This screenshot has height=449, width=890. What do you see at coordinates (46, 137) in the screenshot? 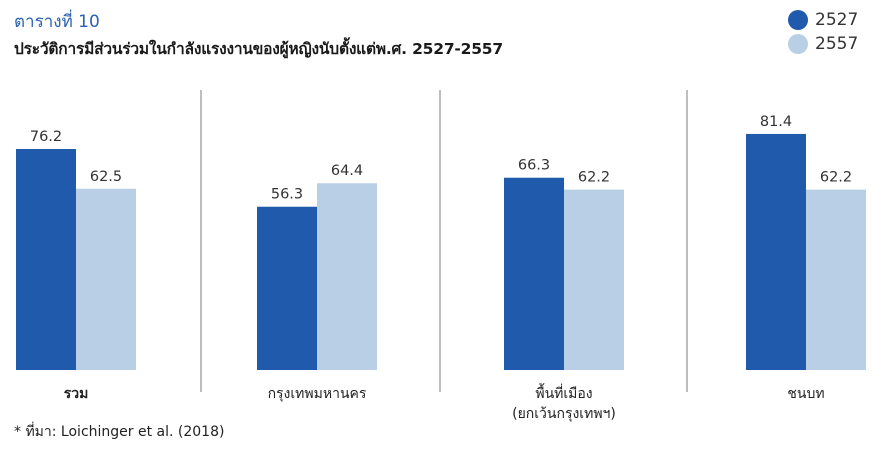
I see `data-label: 76.2` at bounding box center [46, 137].